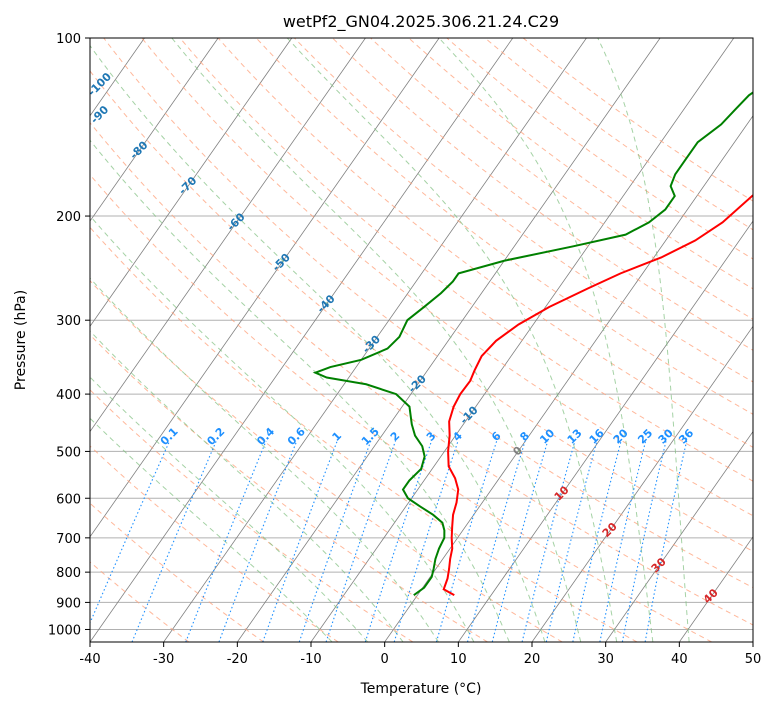  I want to click on x-tick-label: -10, so click(310, 659).